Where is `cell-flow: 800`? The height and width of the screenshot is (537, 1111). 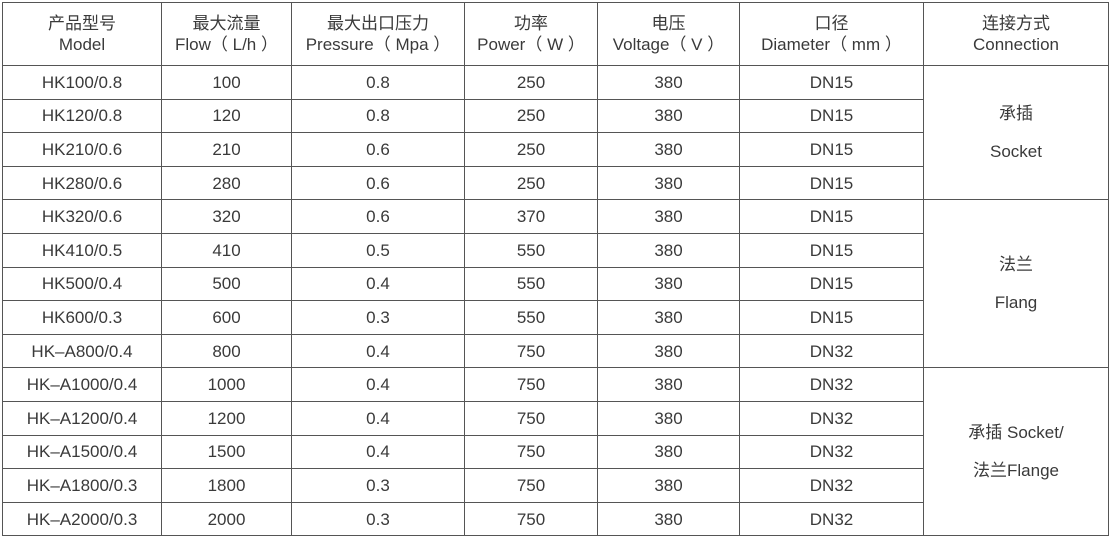
cell-flow: 800 is located at coordinates (226, 351).